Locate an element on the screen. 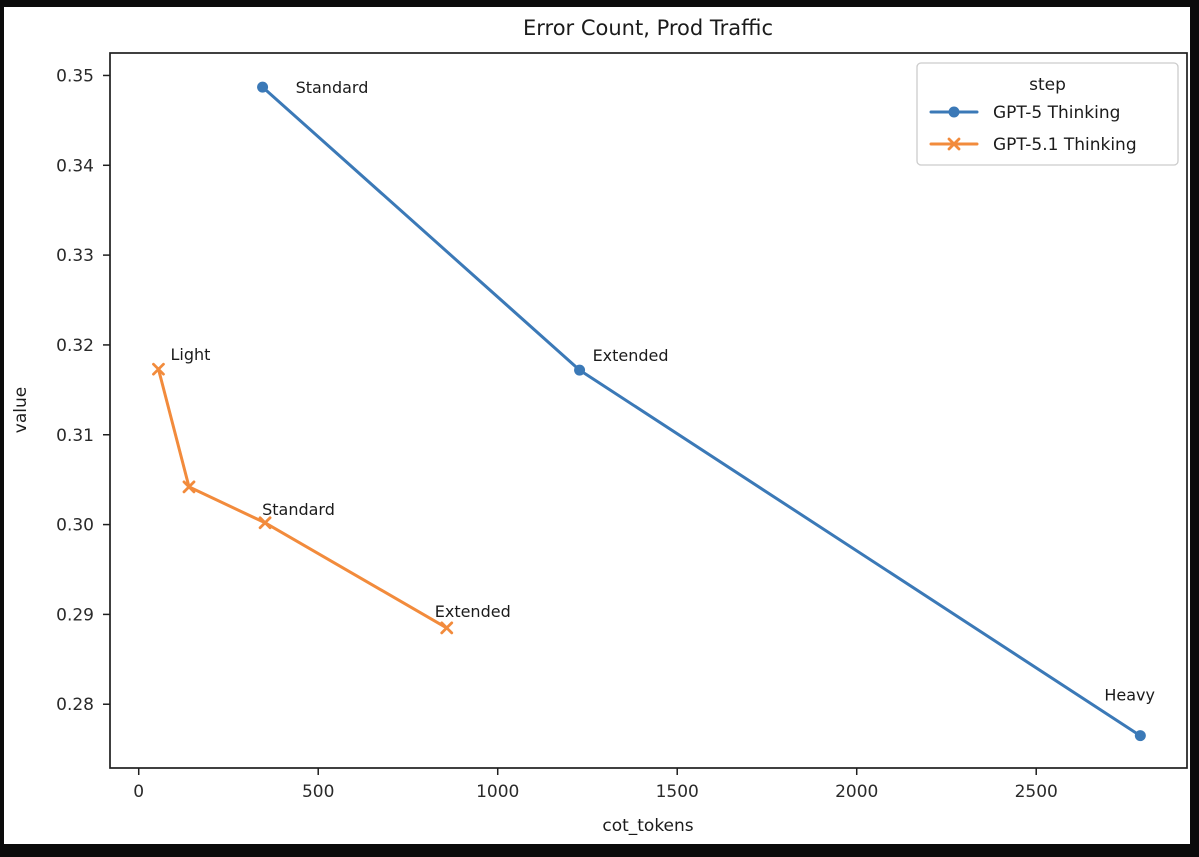 Image resolution: width=1199 pixels, height=857 pixels. y-tick-label: 0.34 is located at coordinates (75, 166).